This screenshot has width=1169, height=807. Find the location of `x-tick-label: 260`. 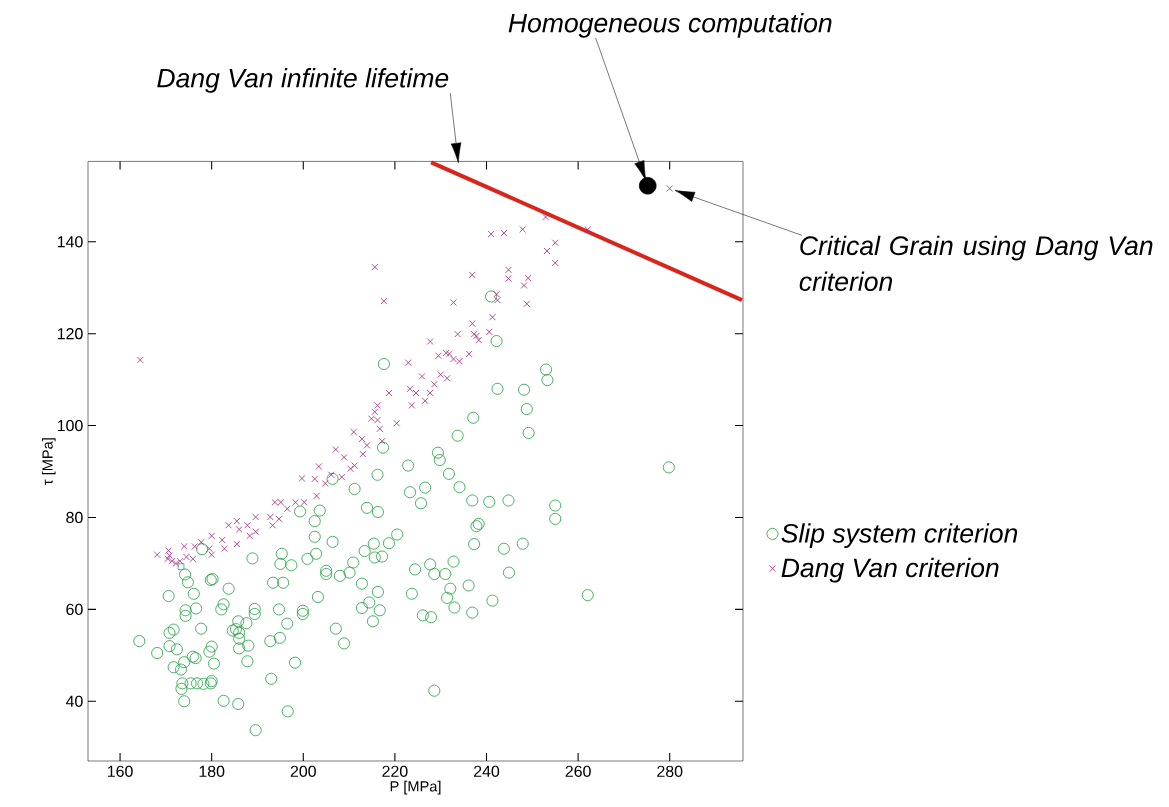

x-tick-label: 260 is located at coordinates (578, 771).